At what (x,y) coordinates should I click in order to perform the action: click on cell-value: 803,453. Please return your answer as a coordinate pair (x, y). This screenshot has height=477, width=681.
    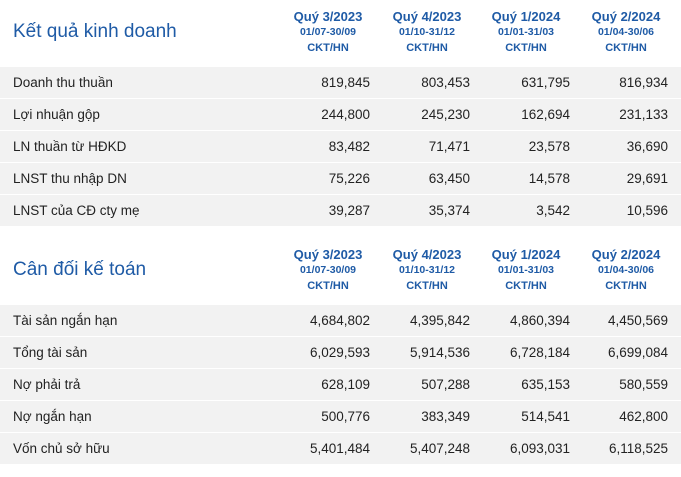
    Looking at the image, I should click on (445, 82).